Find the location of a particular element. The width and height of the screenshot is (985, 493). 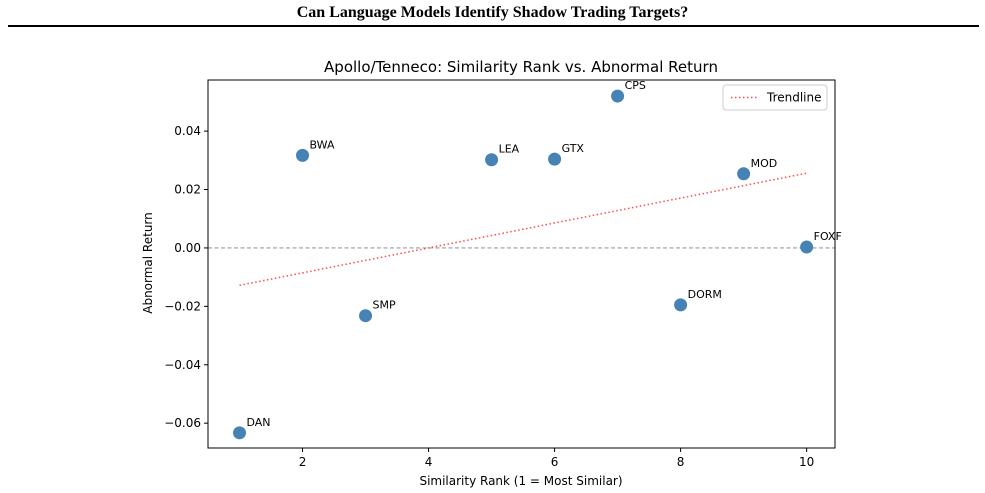

y-tick-label: 0.02 is located at coordinates (187, 190).